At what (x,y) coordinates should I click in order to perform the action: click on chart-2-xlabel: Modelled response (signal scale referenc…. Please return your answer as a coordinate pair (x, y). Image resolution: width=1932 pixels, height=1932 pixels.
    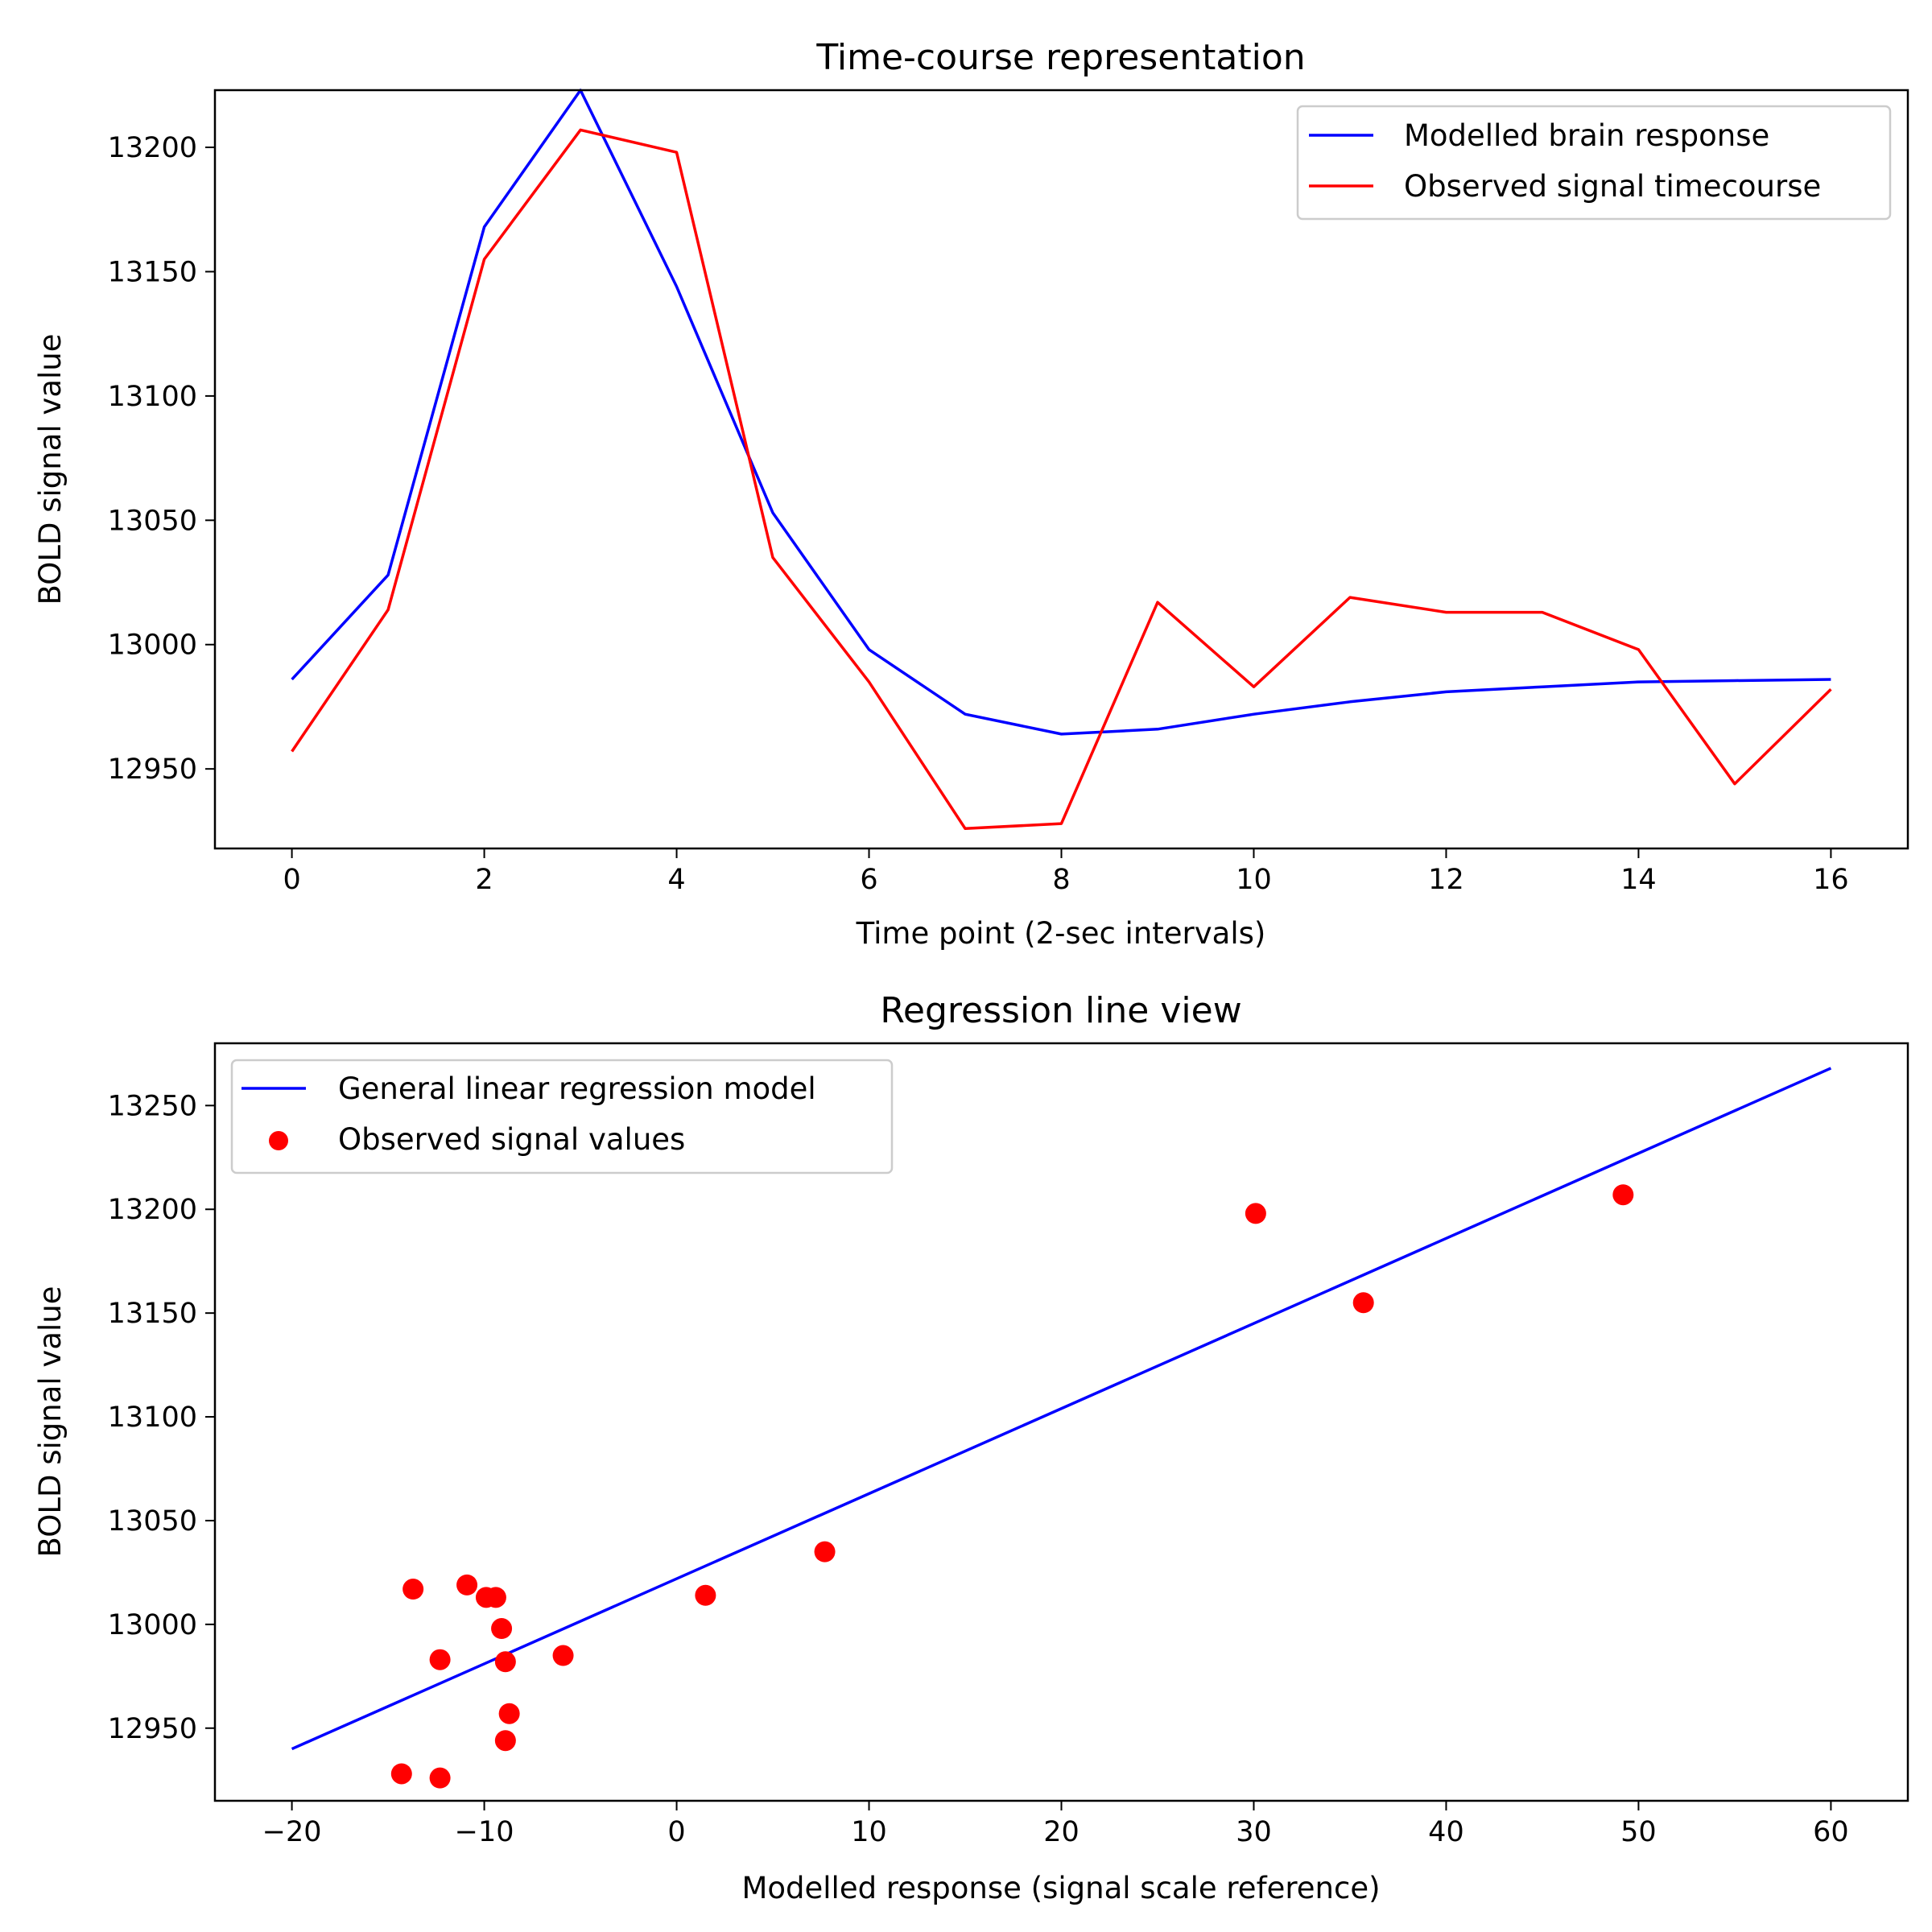
    Looking at the image, I should click on (1060, 1888).